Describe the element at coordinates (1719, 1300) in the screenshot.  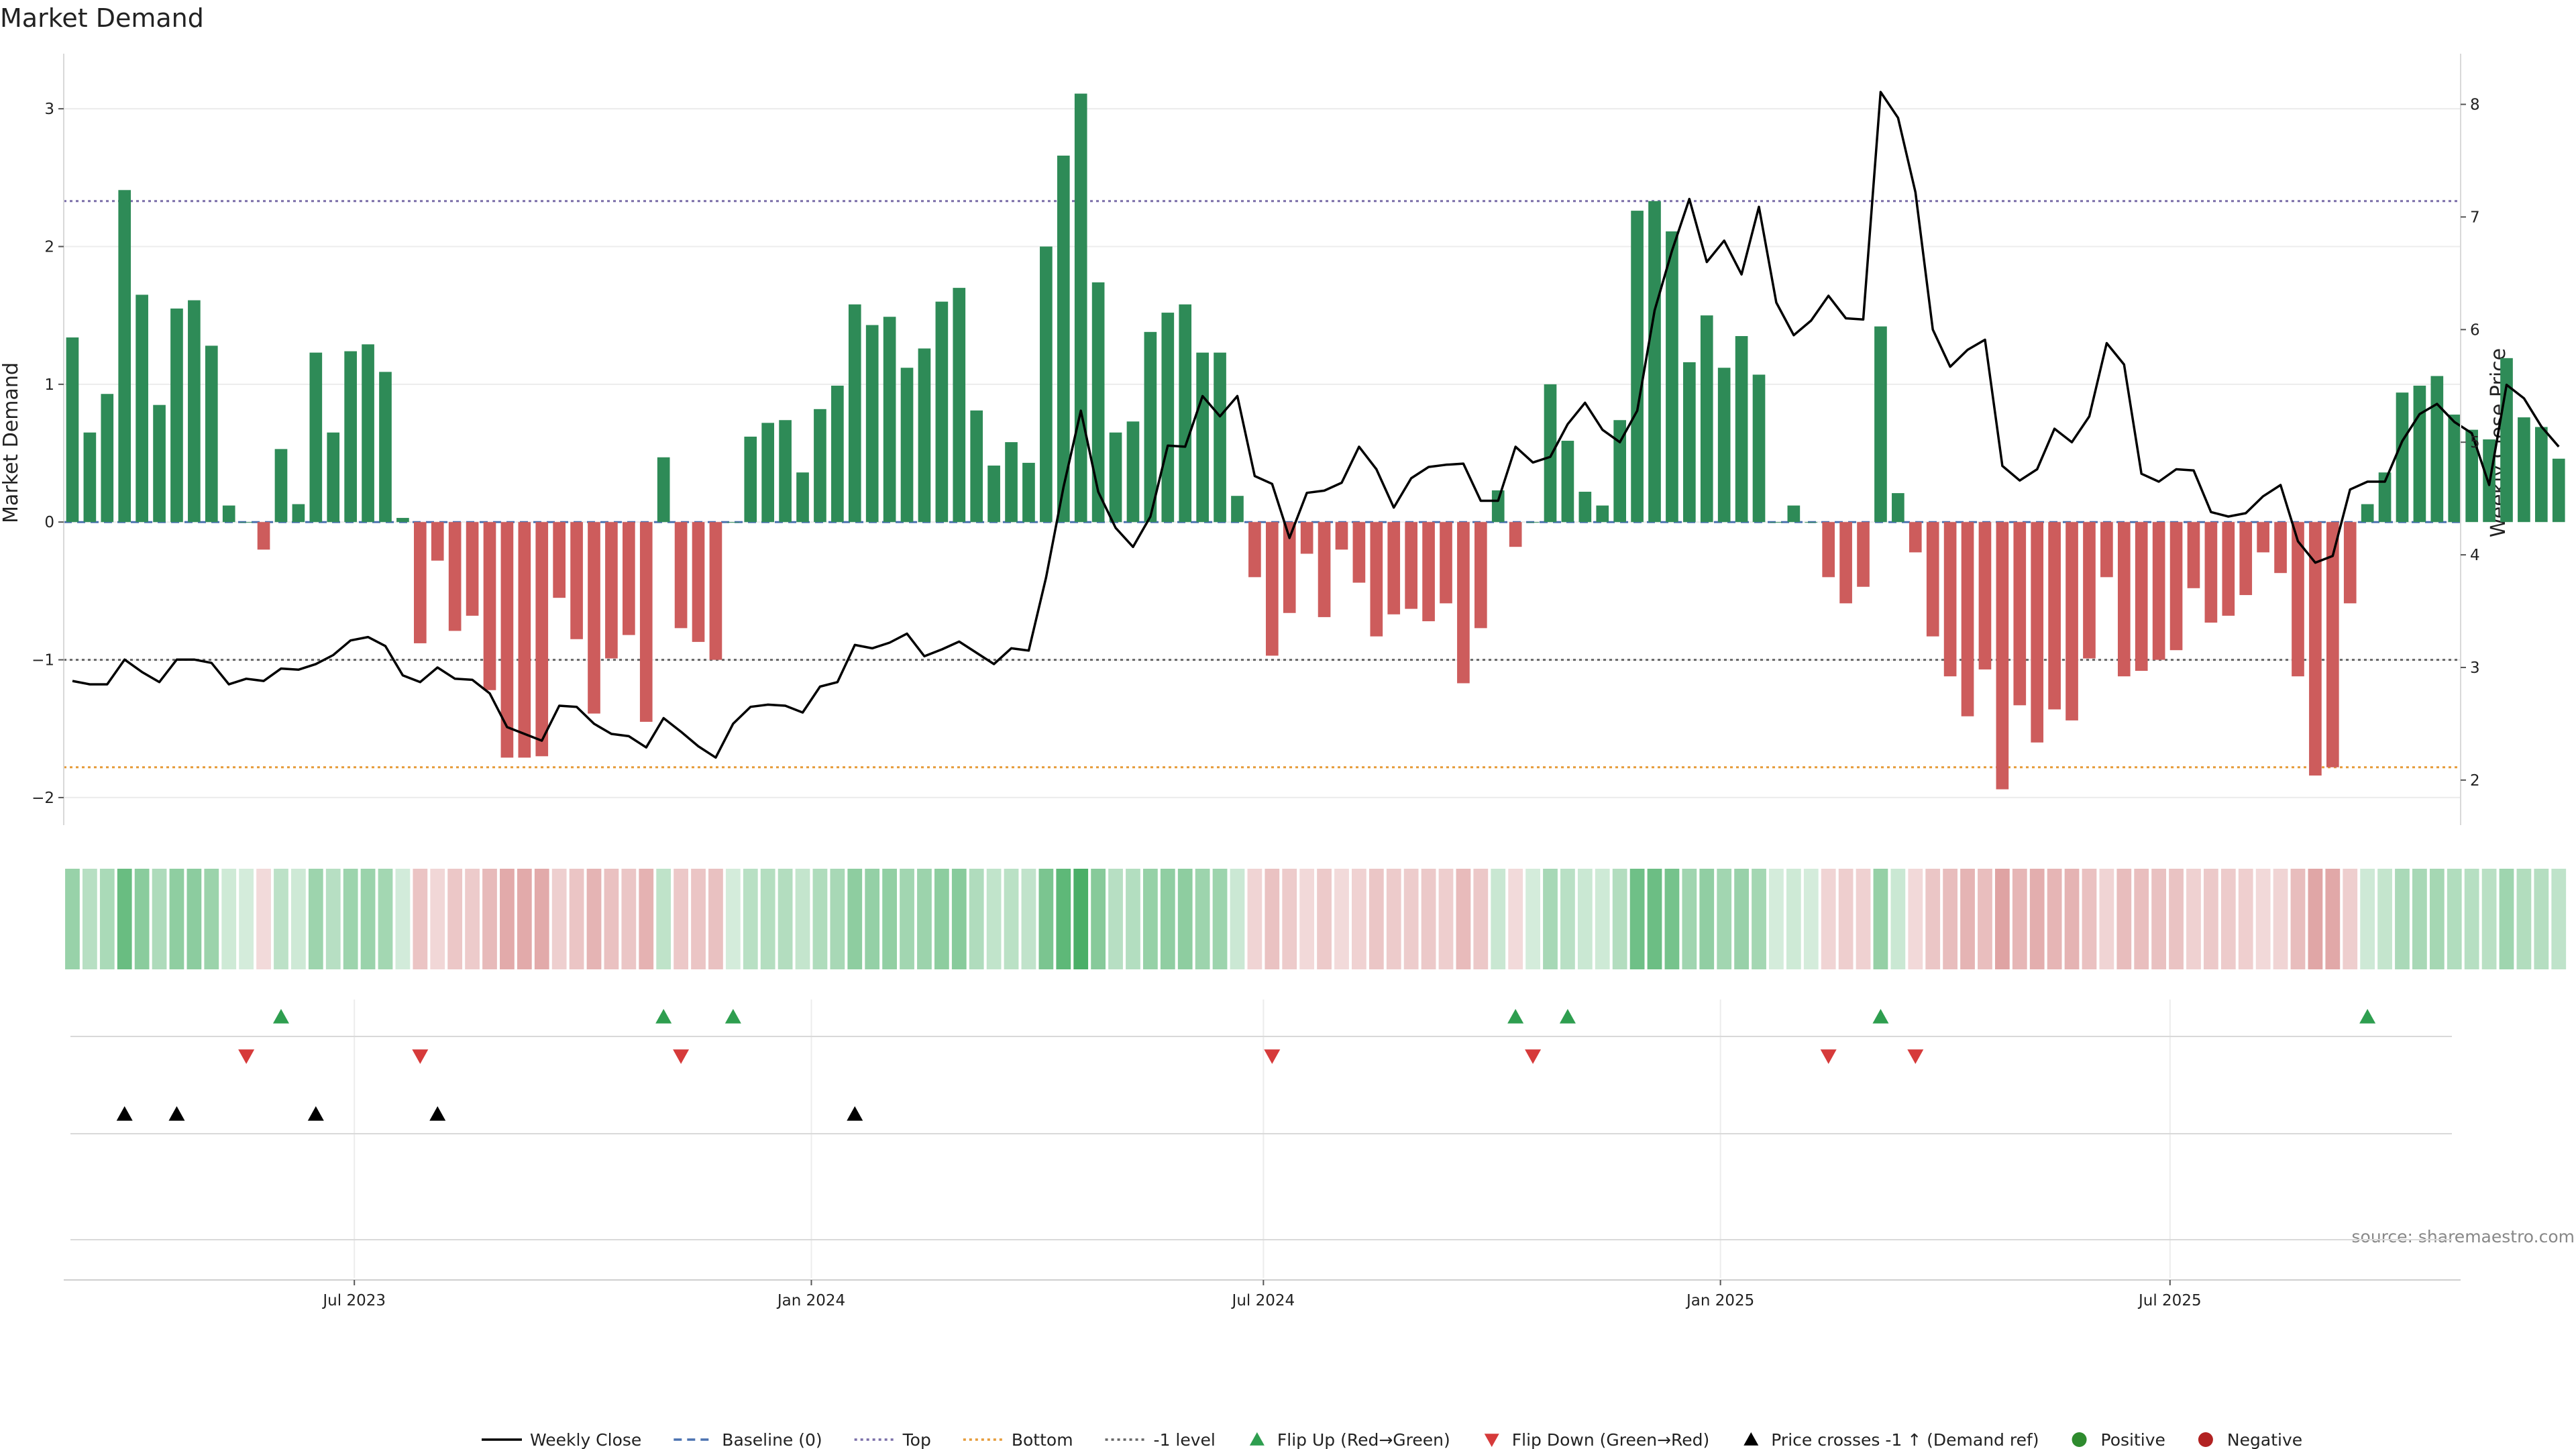
I see `x-tick-label: Jan 2025` at that location.